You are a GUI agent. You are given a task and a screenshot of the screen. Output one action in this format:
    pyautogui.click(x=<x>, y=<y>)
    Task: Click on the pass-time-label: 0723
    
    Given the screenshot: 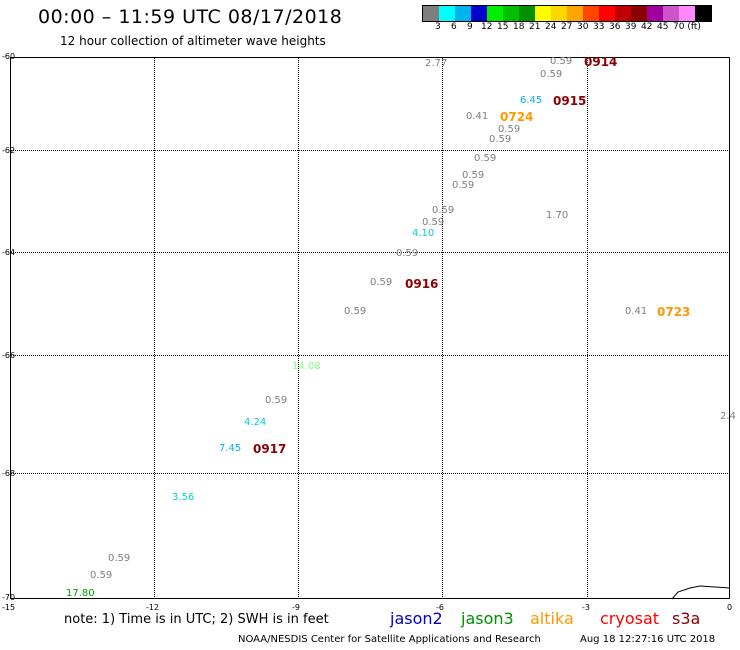 What is the action you would take?
    pyautogui.click(x=674, y=312)
    